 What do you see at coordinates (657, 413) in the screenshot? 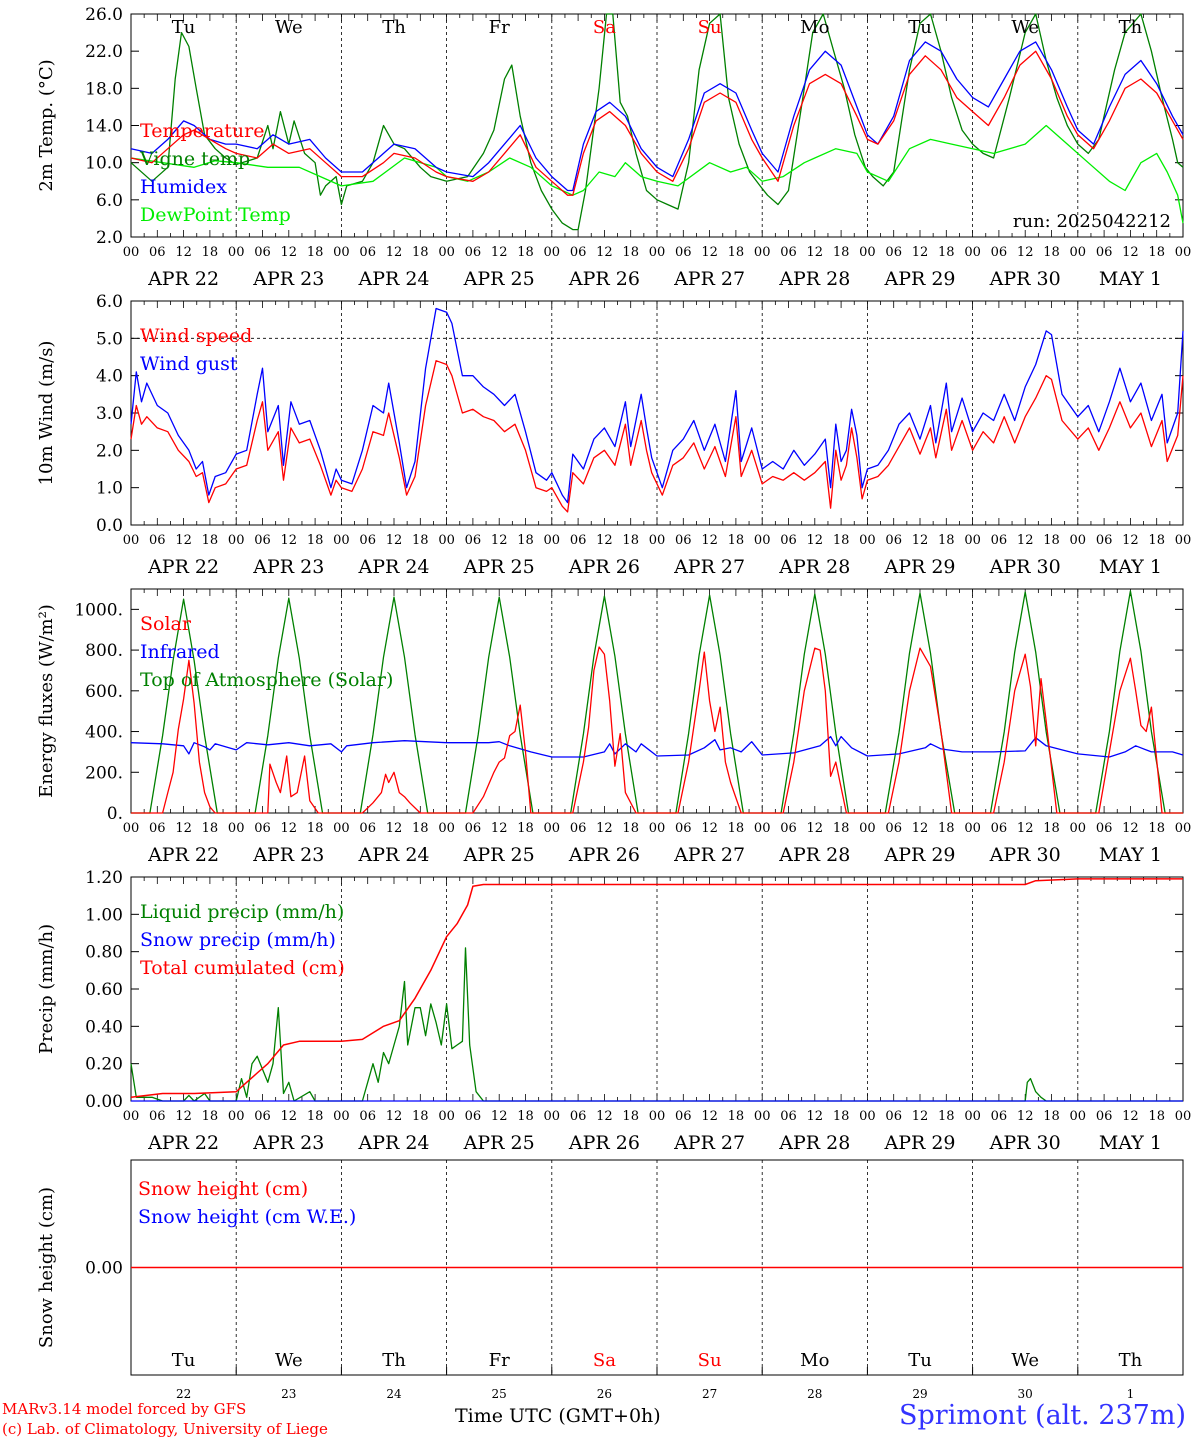
I see `panel-frame` at bounding box center [657, 413].